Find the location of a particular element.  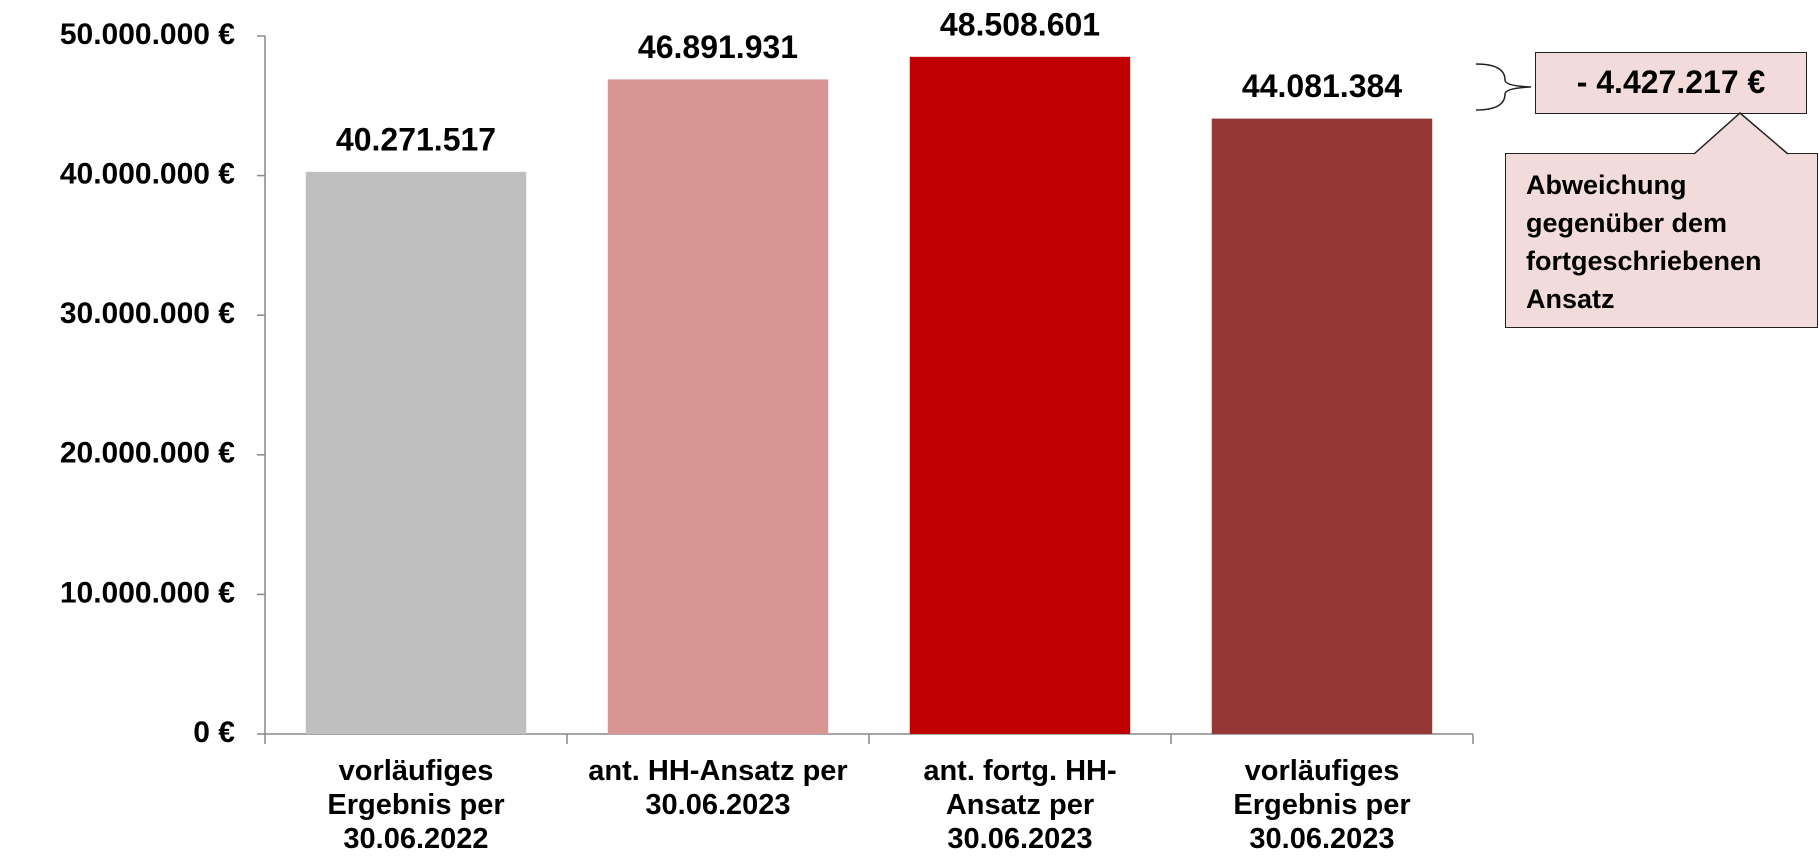

y-tick-label: 30.000.000 € is located at coordinates (147, 313).